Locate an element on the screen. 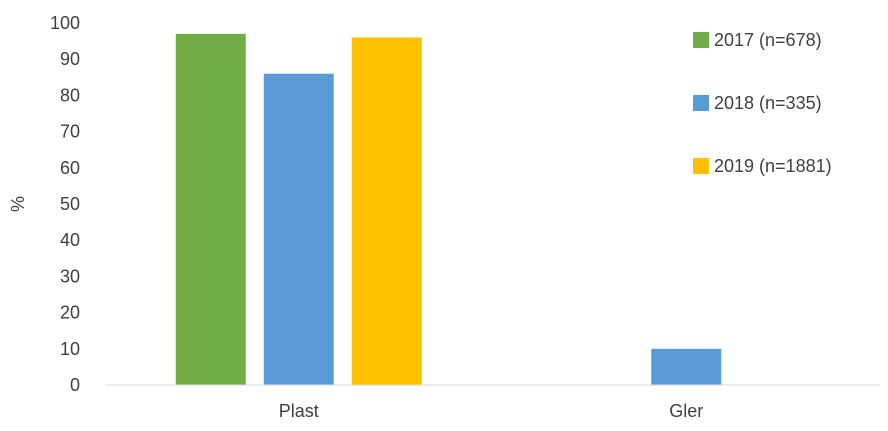  y-tick-label: 40 is located at coordinates (70, 240).